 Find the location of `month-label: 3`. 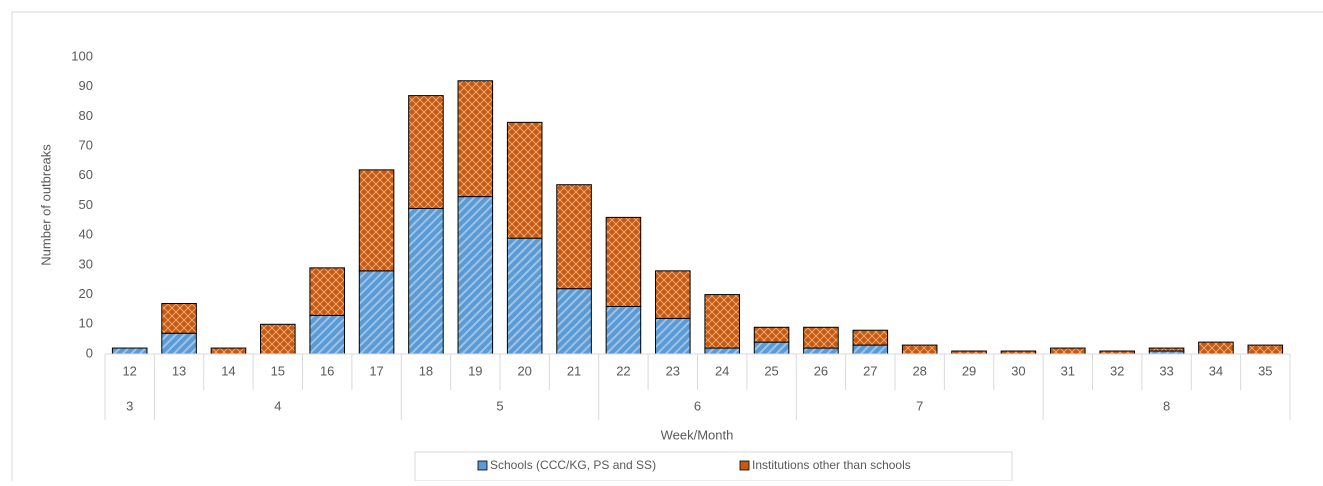

month-label: 3 is located at coordinates (129, 405).